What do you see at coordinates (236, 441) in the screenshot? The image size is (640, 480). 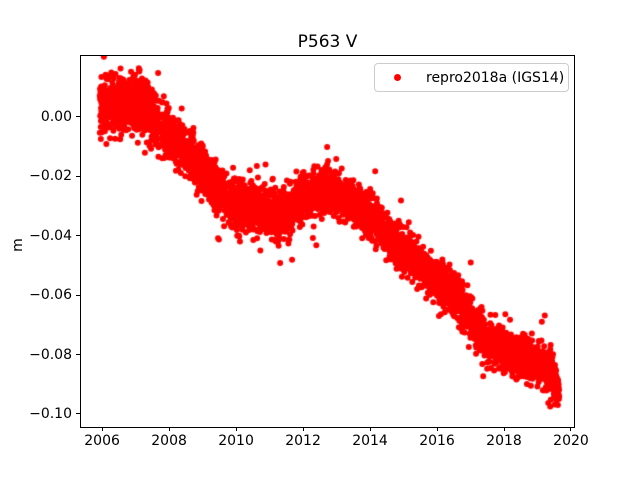 I see `x-tick-label: 2010` at bounding box center [236, 441].